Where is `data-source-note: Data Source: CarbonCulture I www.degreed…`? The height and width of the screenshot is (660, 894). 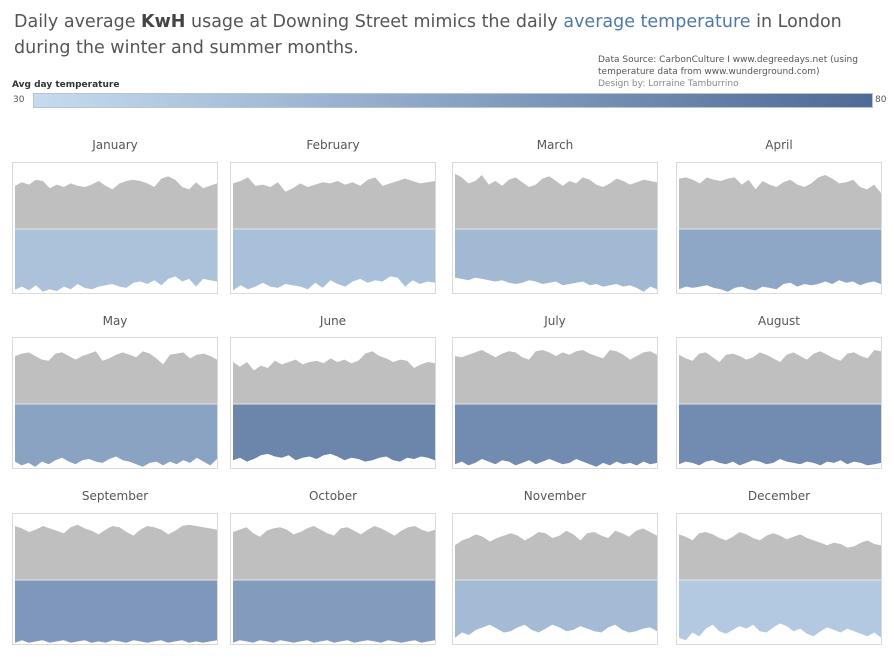
data-source-note: Data Source: CarbonCulture I www.degreed… is located at coordinates (743, 72).